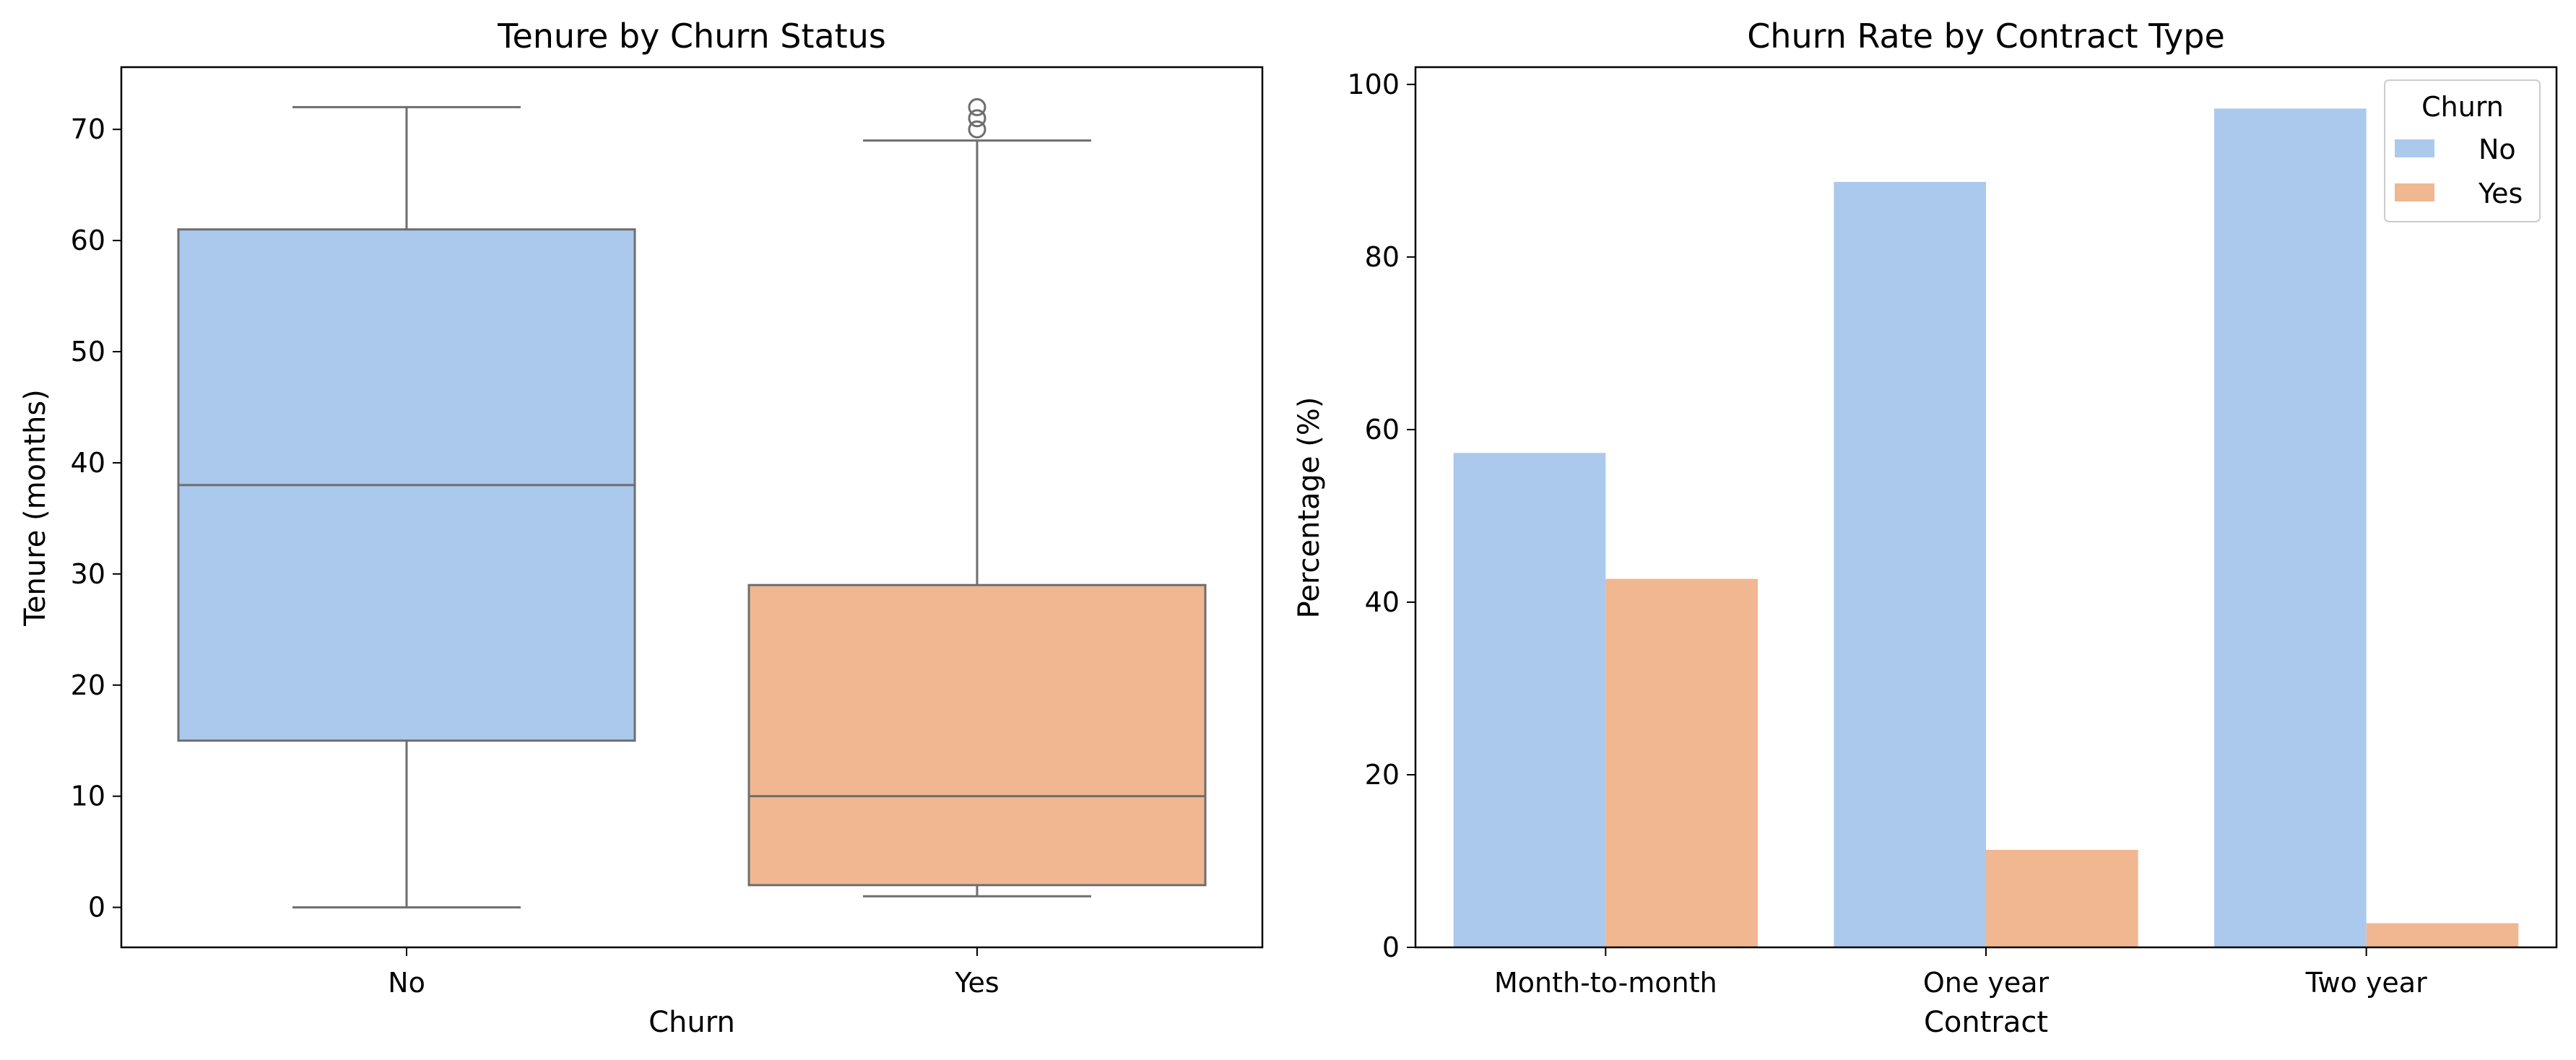 Image resolution: width=2576 pixels, height=1060 pixels. I want to click on x-tick-label: Month-to-month, so click(1605, 983).